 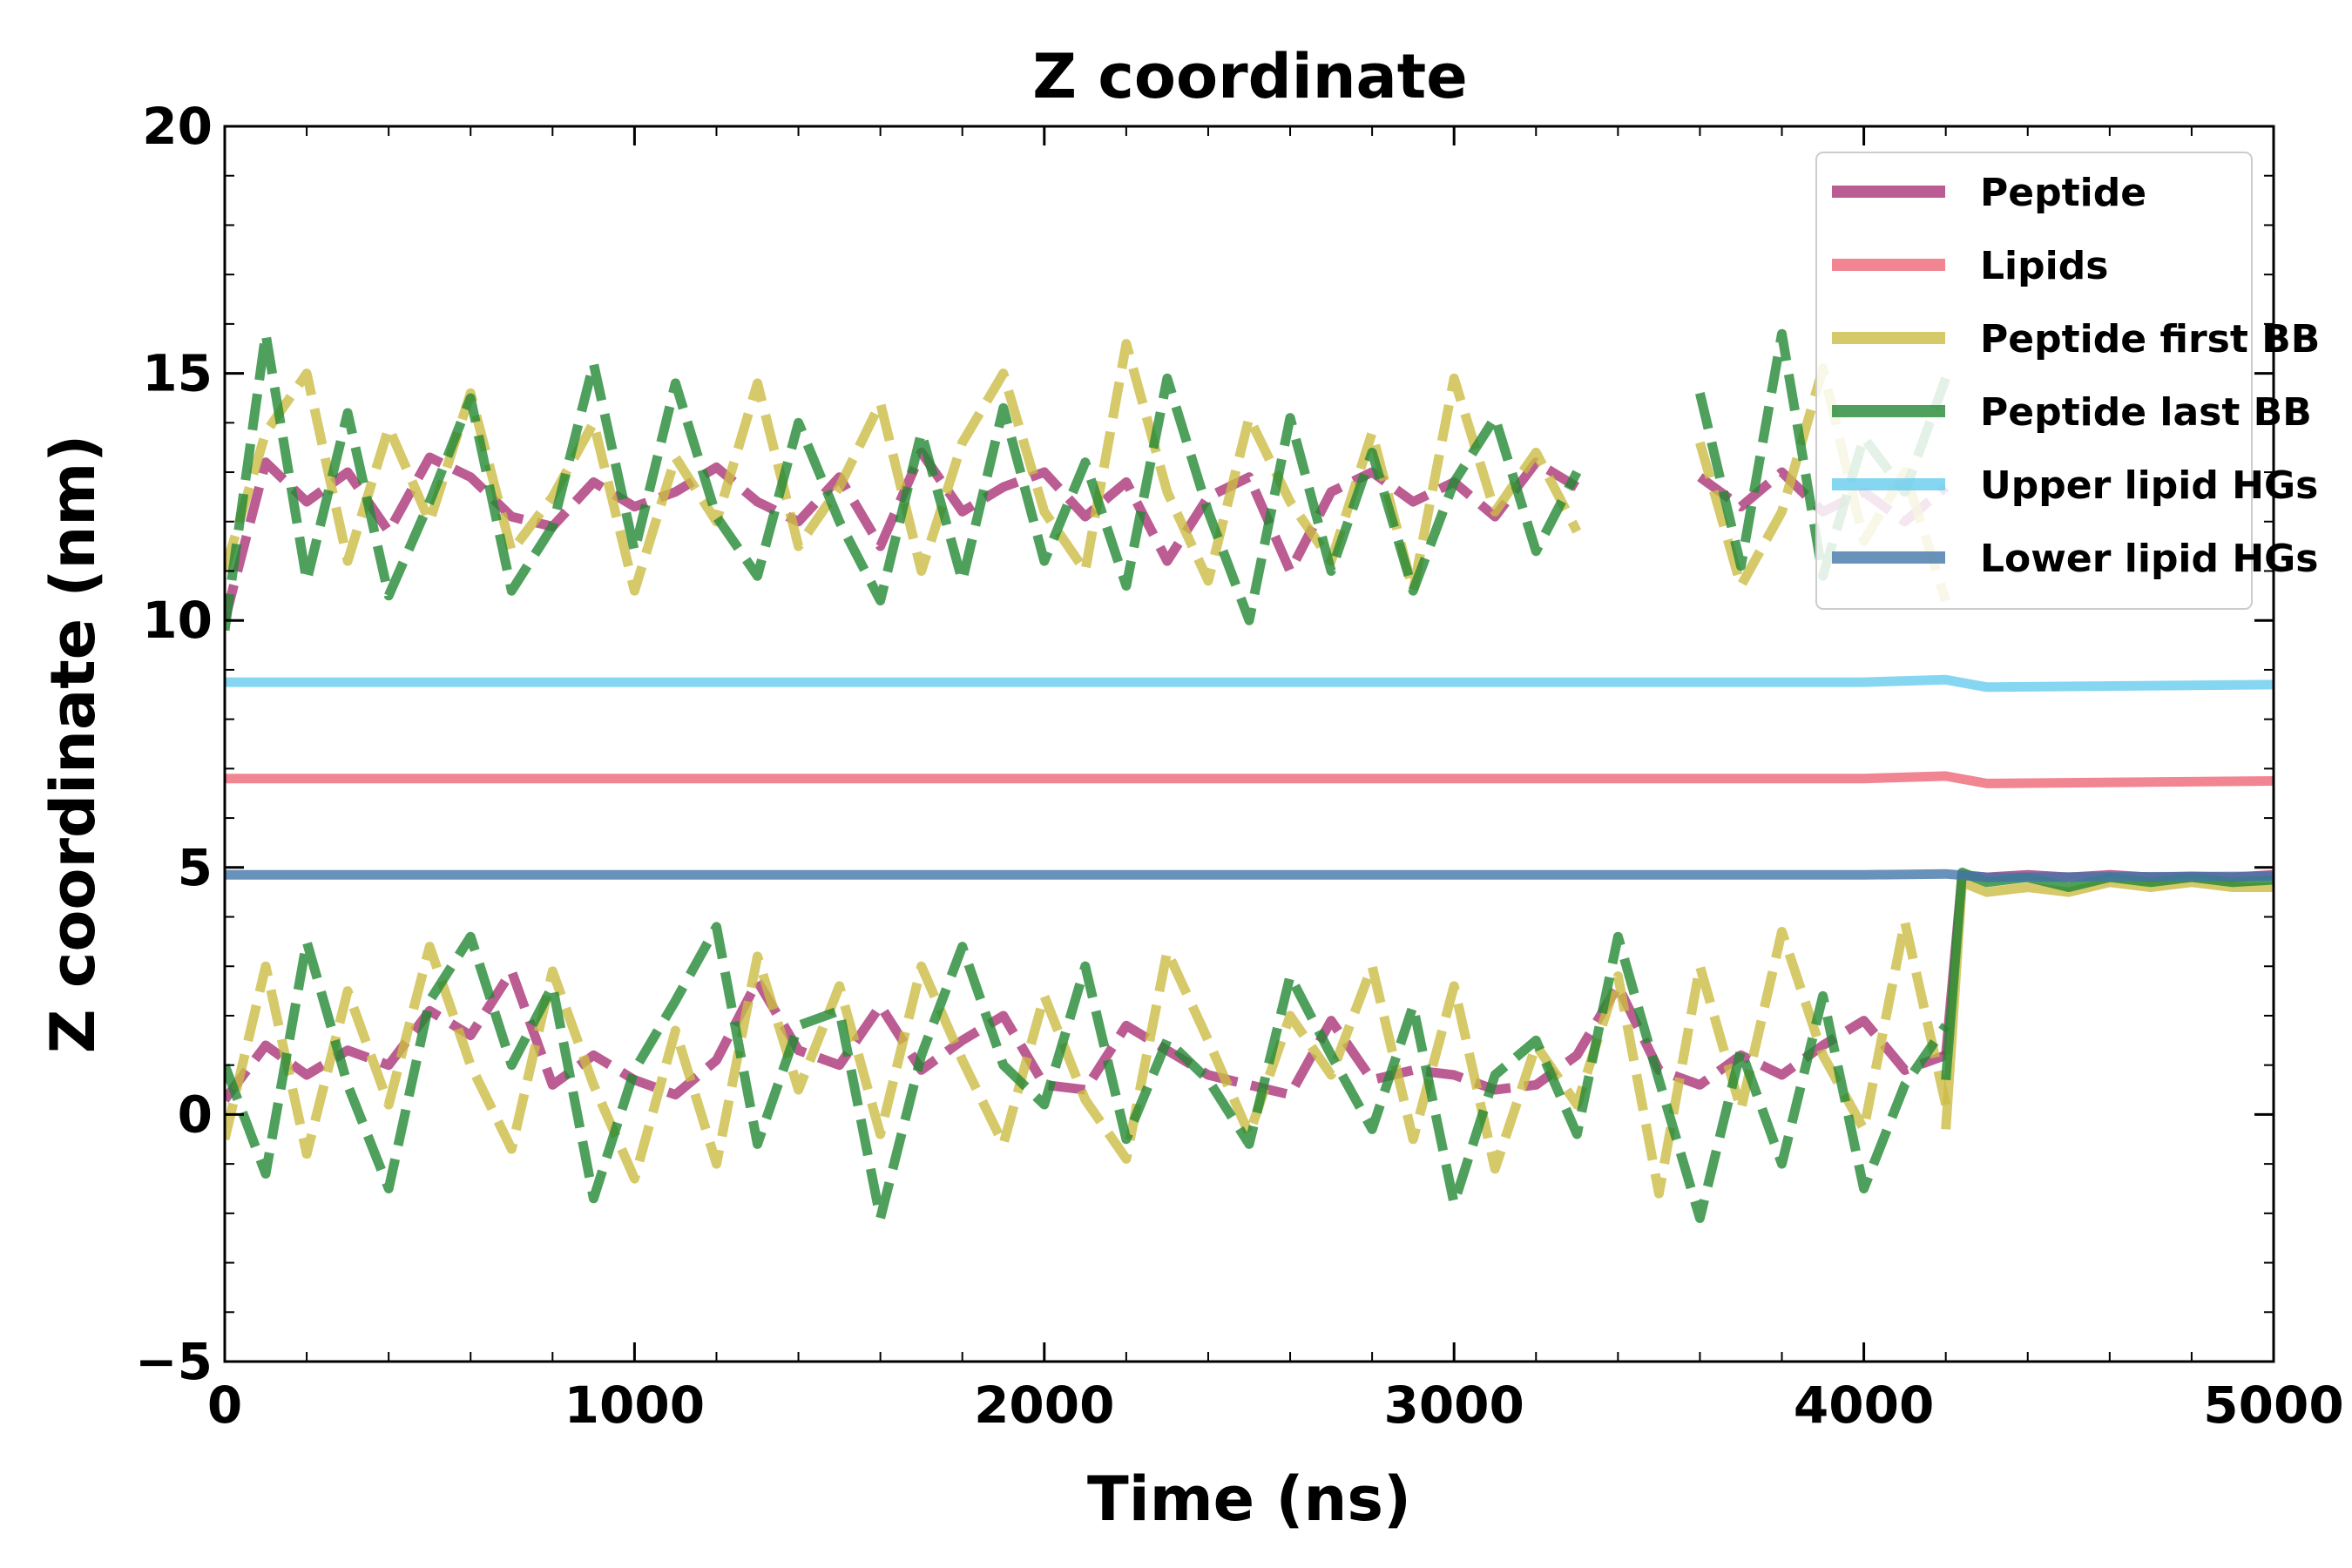 What do you see at coordinates (2146, 412) in the screenshot?
I see `legend-label-peptide-last-bb: Peptide last BB` at bounding box center [2146, 412].